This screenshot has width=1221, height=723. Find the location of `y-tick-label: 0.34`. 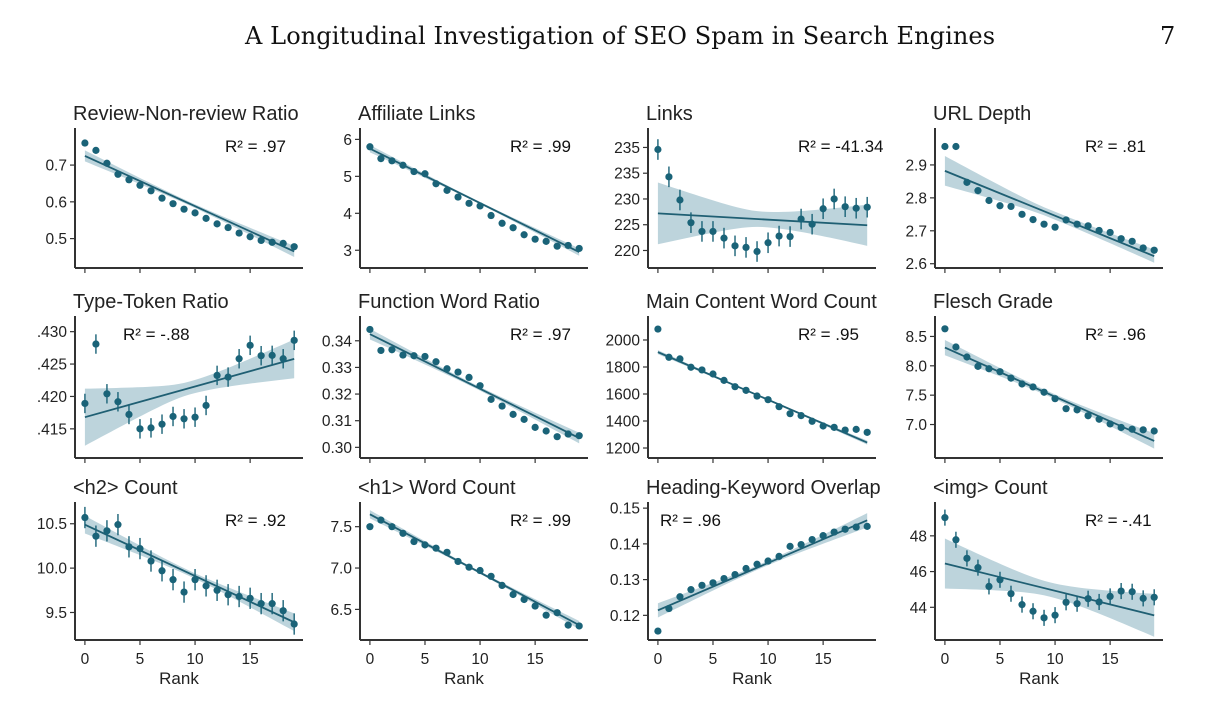

y-tick-label: 0.34 is located at coordinates (337, 341).